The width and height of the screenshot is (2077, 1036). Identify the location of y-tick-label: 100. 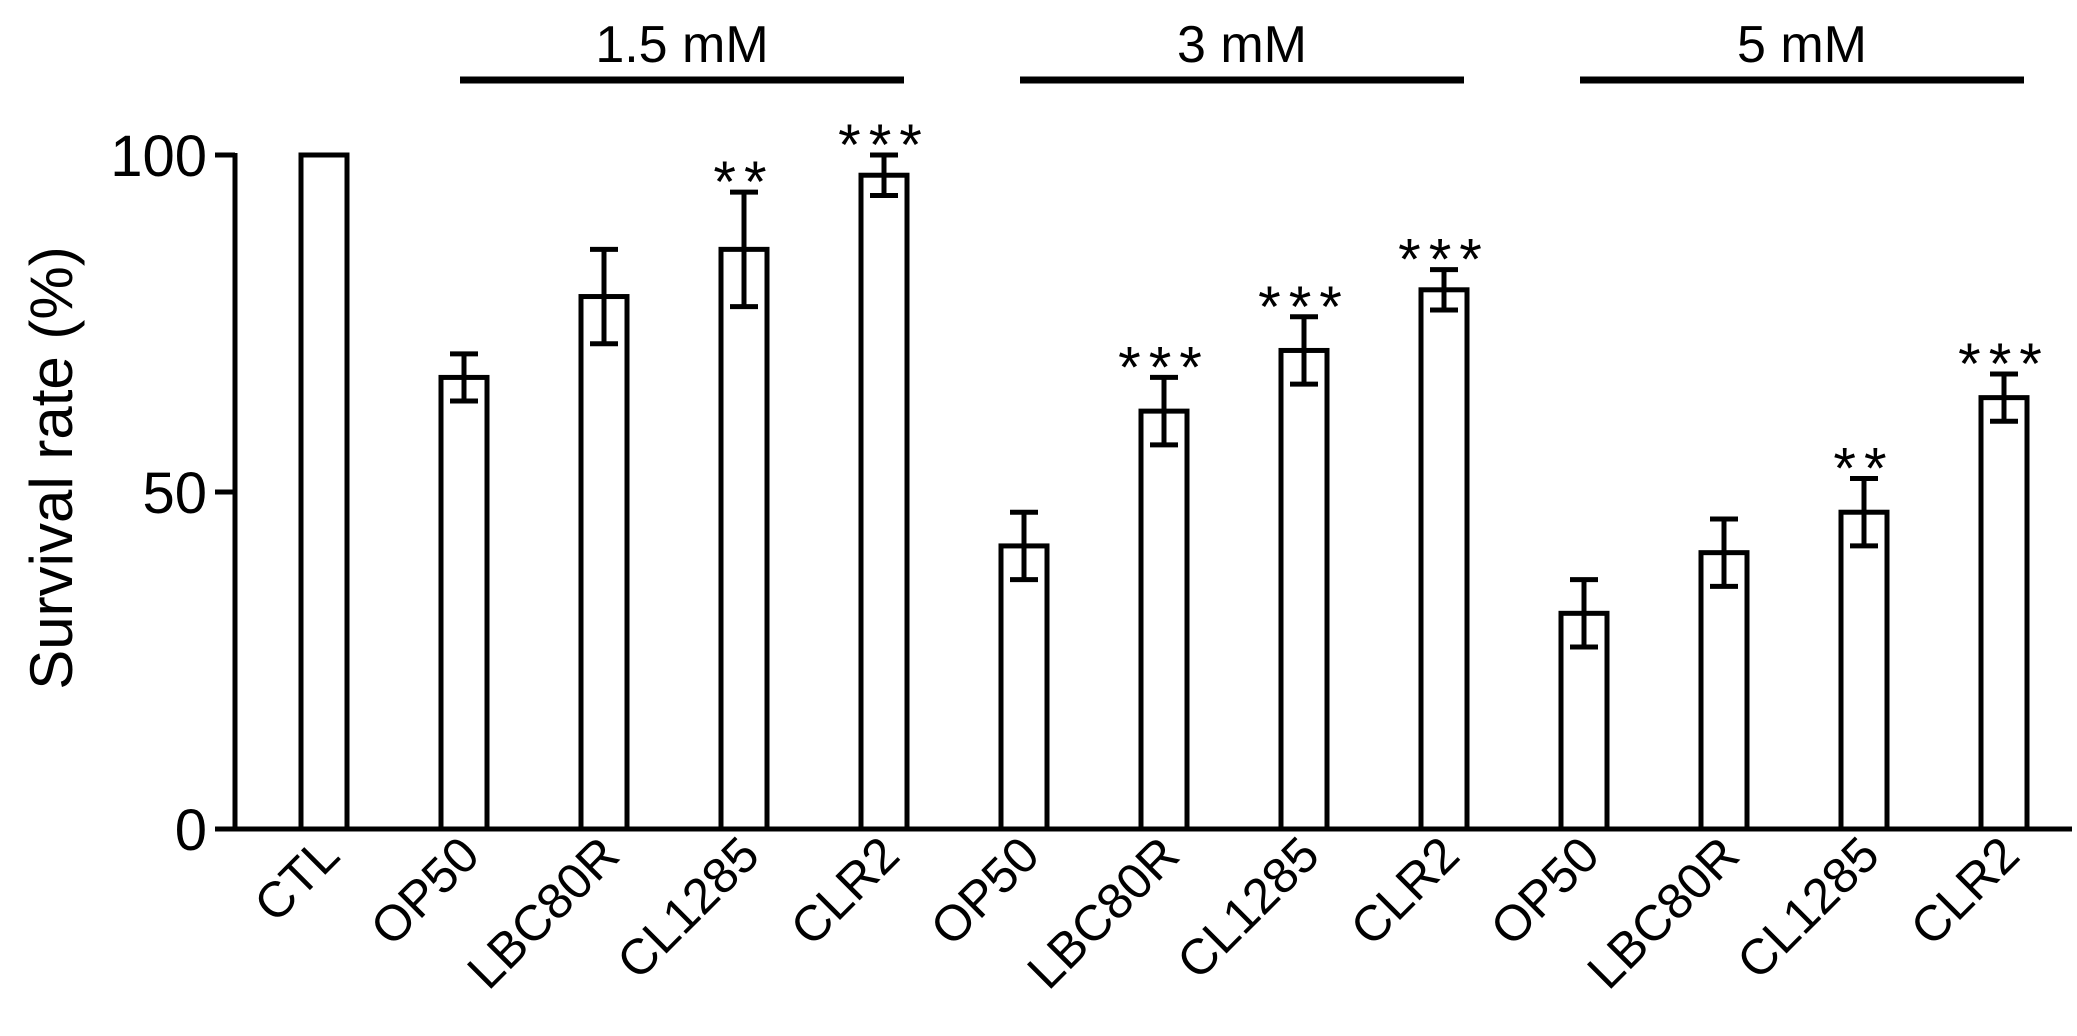
(158, 156).